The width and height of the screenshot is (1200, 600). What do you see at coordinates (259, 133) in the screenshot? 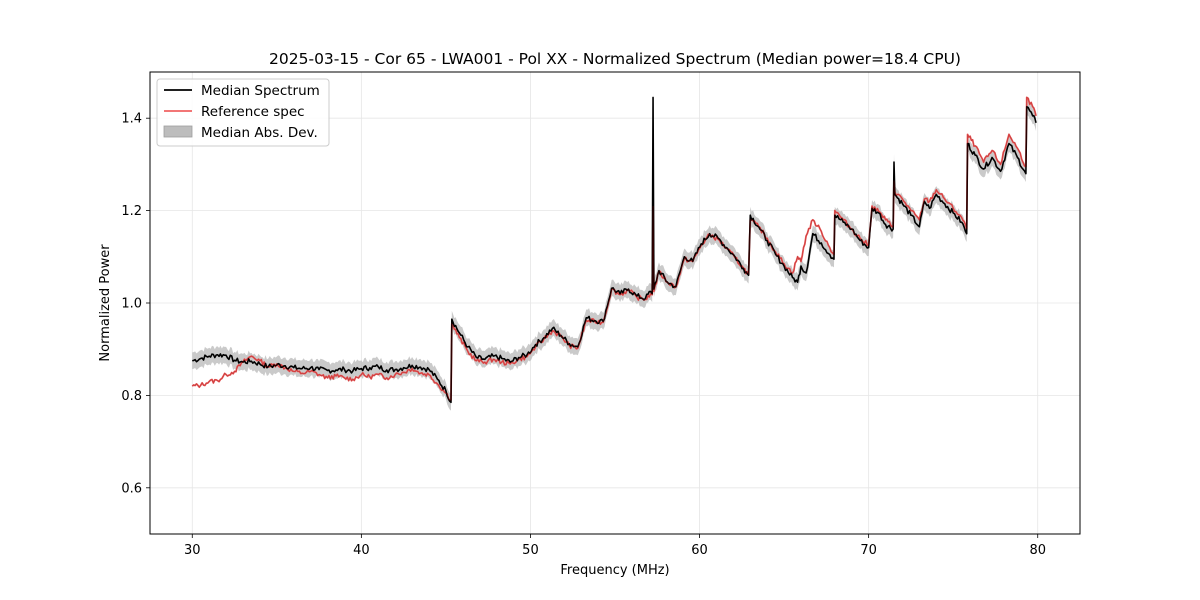
I see `legend-mad-label: Median Abs. Dev.` at bounding box center [259, 133].